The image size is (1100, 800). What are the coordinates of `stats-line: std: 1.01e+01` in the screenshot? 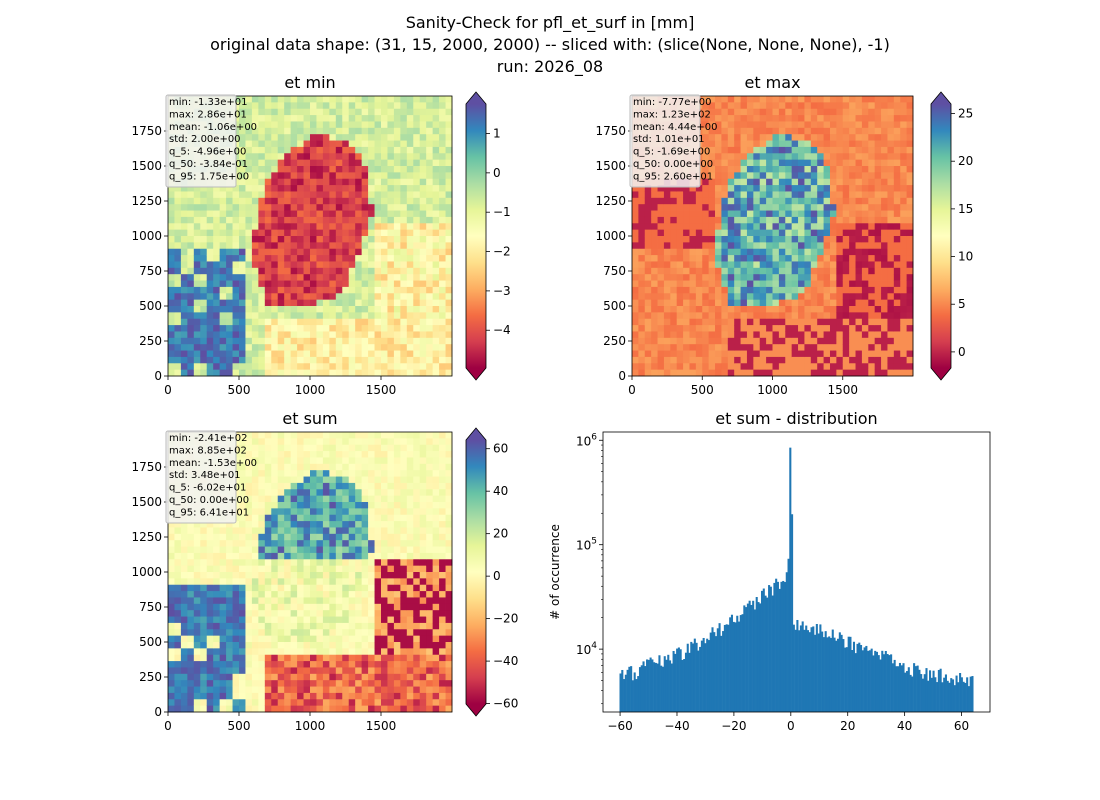 It's located at (669, 139).